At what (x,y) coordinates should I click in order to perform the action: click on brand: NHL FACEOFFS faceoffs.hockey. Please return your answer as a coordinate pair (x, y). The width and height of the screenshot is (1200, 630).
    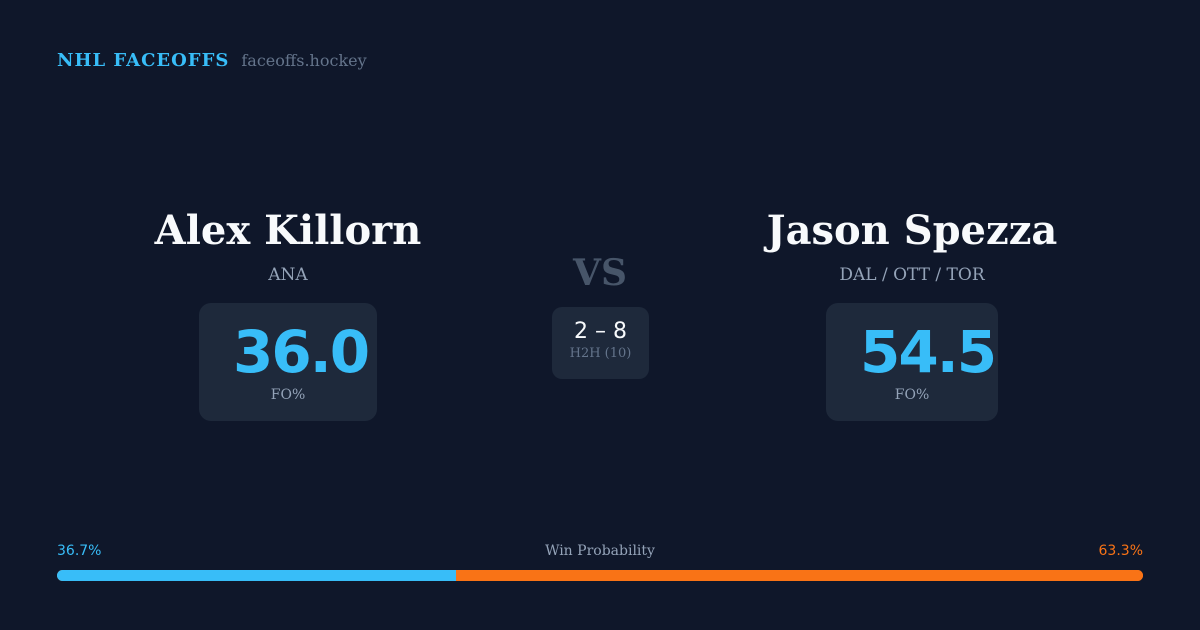
    Looking at the image, I should click on (212, 60).